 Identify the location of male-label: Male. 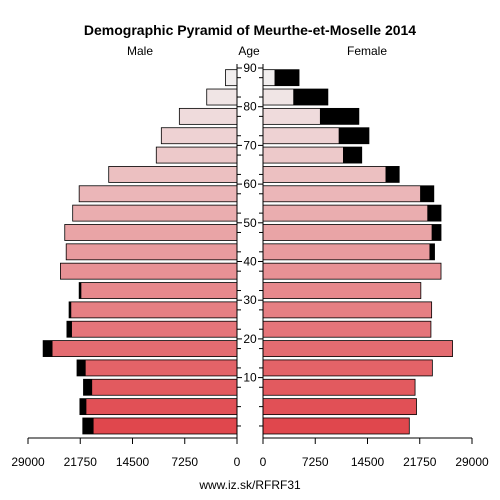
(140, 51).